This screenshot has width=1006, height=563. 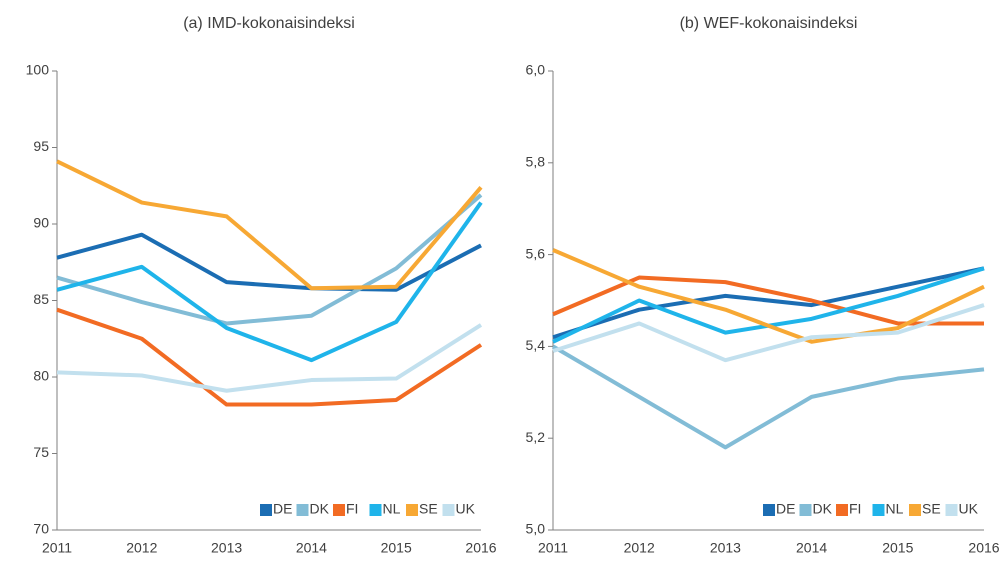 What do you see at coordinates (536, 162) in the screenshot?
I see `y-tick-label: 5,8` at bounding box center [536, 162].